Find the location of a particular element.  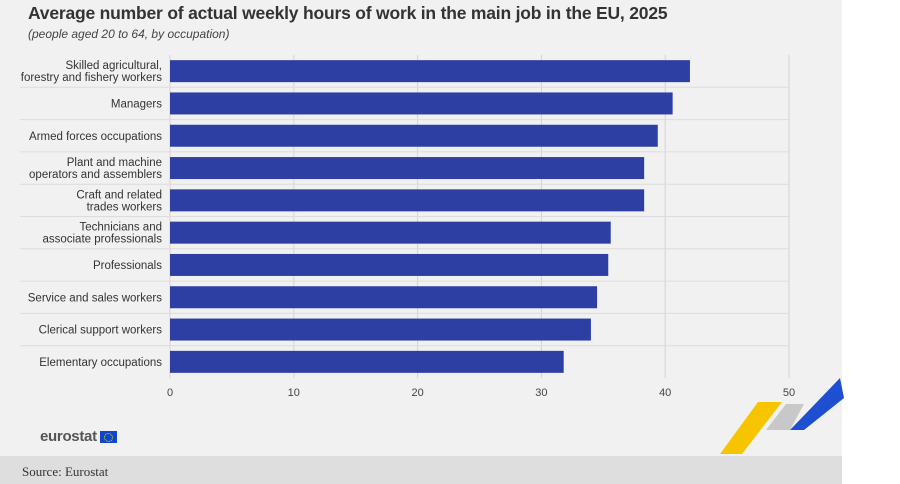

x-tick-label: 10 is located at coordinates (294, 393).